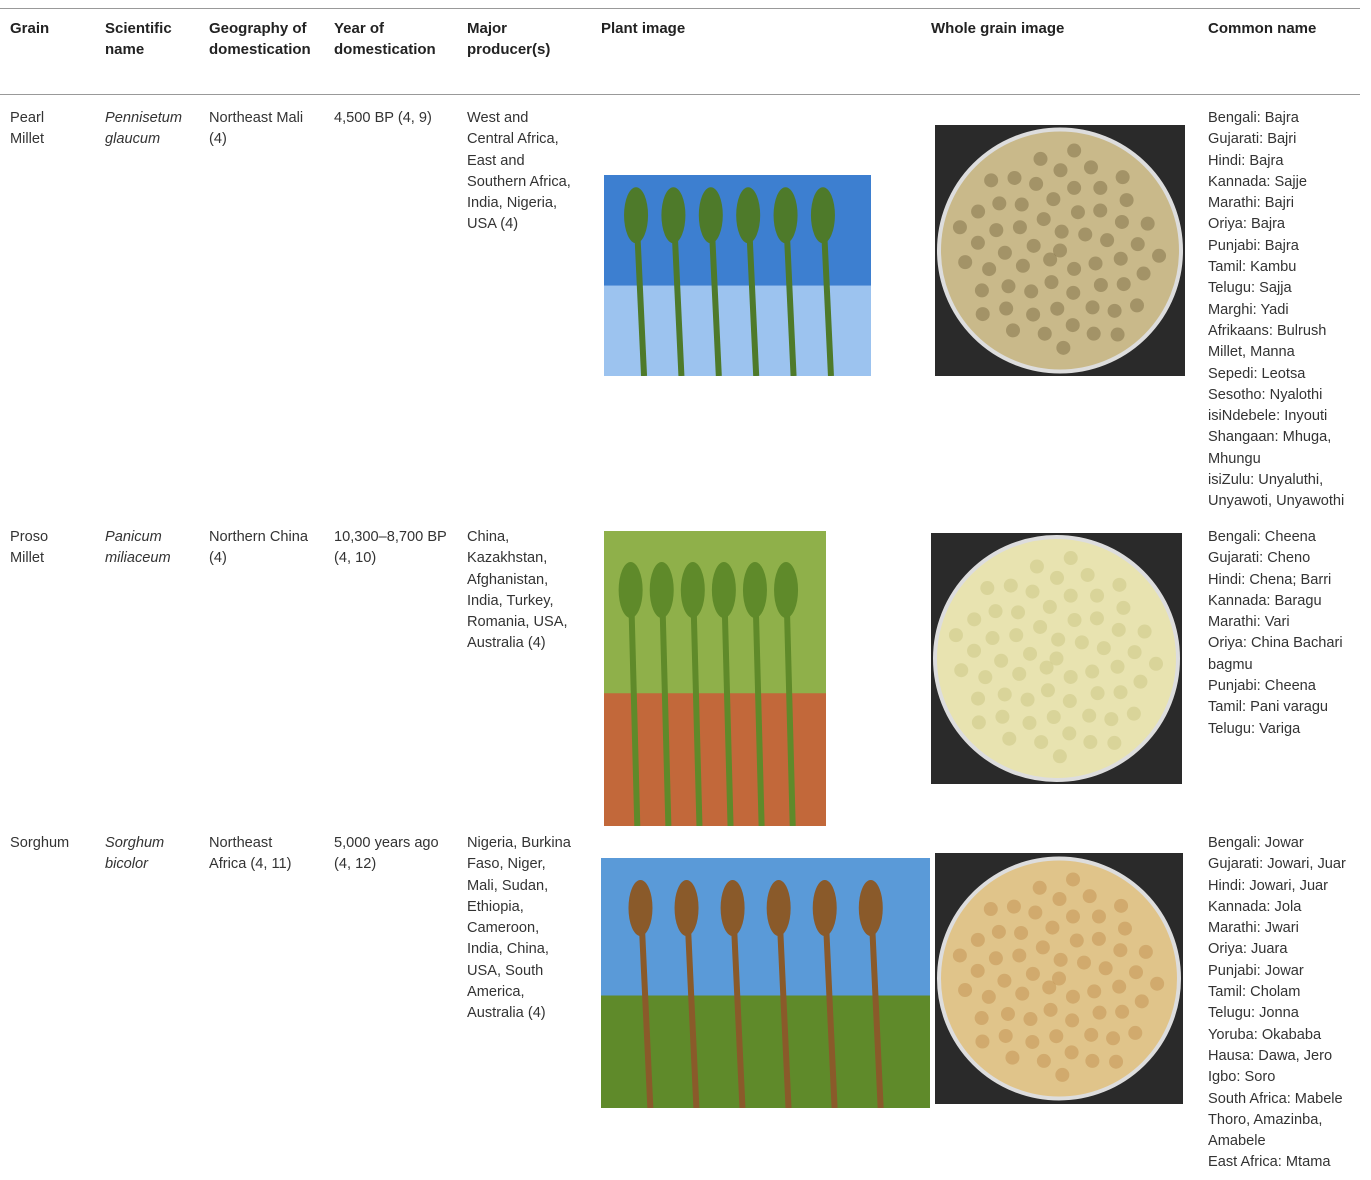 This screenshot has height=1180, width=1371. Describe the element at coordinates (383, 118) in the screenshot. I see `cell-year: 4,500 BP (4, 9)` at that location.